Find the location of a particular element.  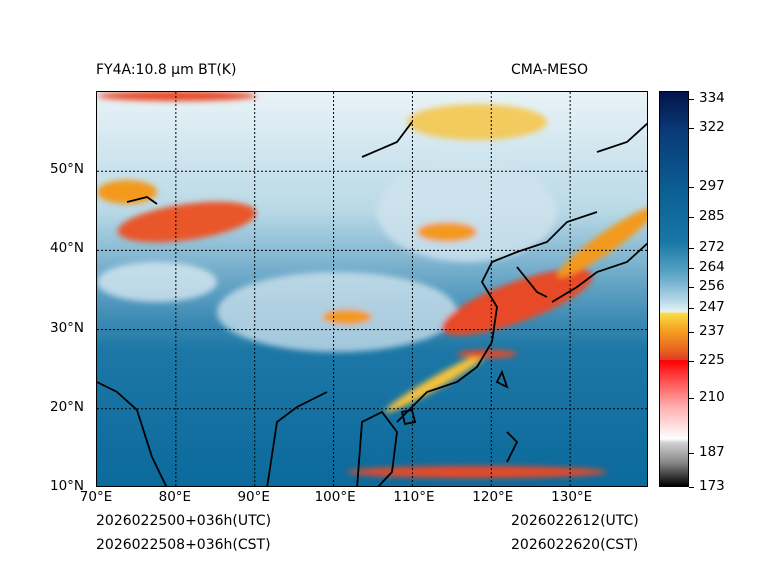

colorbar-tick-label: 173 is located at coordinates (712, 486).